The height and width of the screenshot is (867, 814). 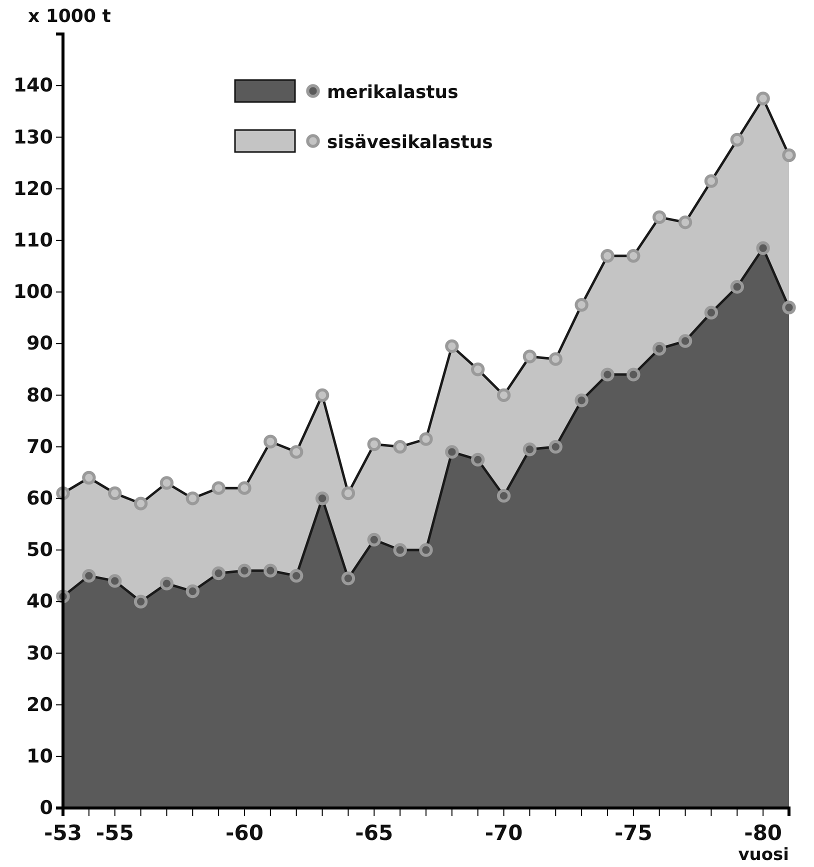 What do you see at coordinates (39, 498) in the screenshot?
I see `y-tick-label: 60` at bounding box center [39, 498].